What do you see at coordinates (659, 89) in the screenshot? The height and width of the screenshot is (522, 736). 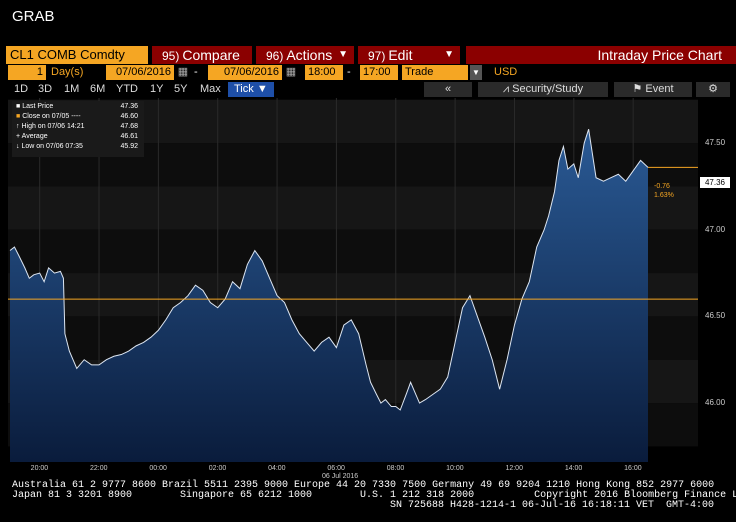 I see `event-label: Event` at bounding box center [659, 89].